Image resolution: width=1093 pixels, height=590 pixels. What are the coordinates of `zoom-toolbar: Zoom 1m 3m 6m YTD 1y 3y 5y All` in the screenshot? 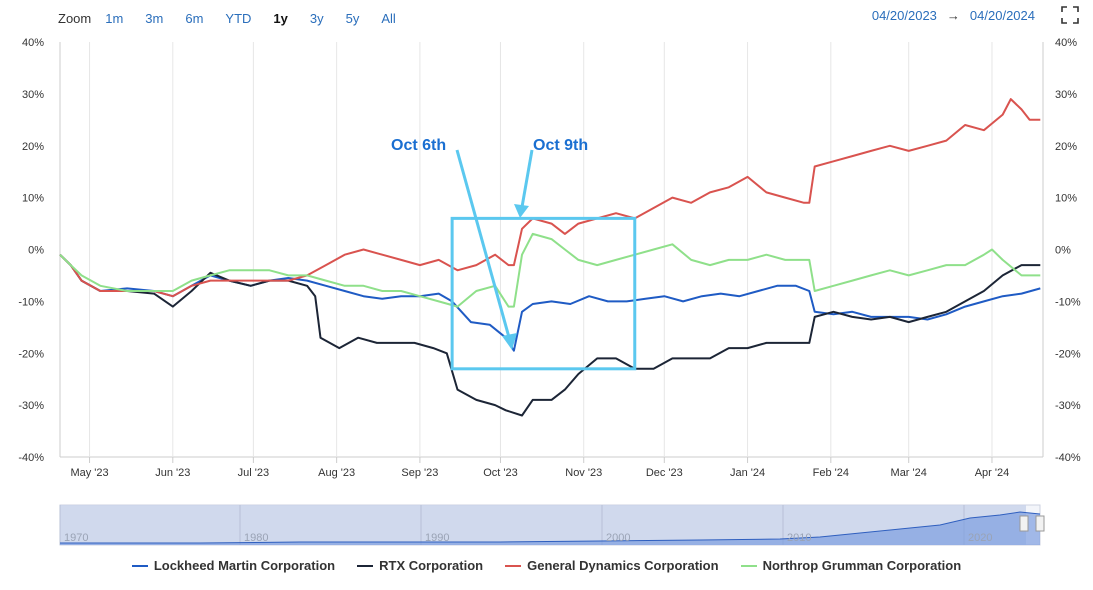 It's located at (238, 18).